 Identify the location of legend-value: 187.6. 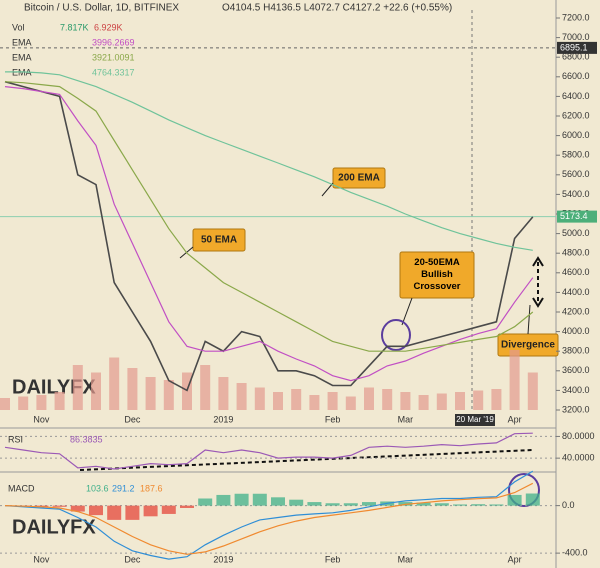
(151, 488).